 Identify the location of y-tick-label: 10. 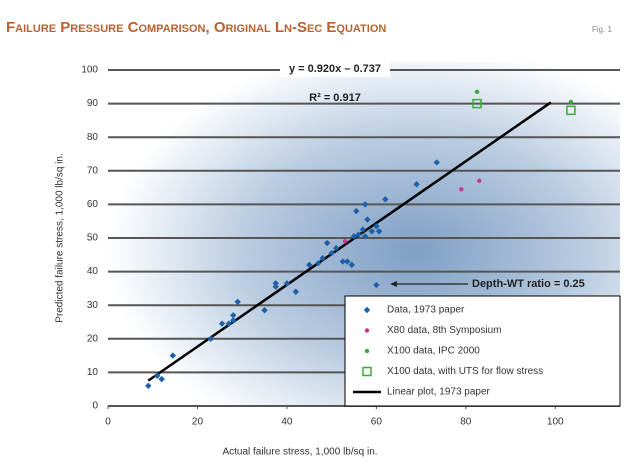
(93, 372).